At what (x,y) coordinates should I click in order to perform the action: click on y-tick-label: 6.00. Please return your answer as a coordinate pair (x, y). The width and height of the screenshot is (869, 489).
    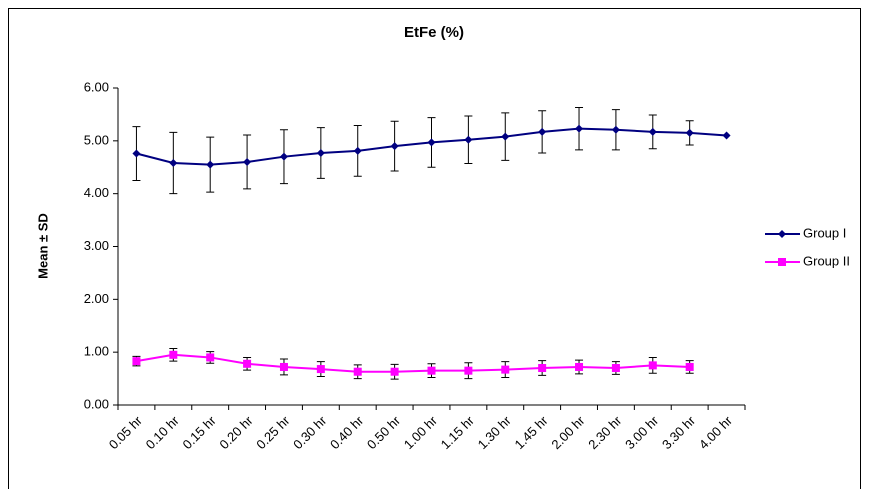
    Looking at the image, I should click on (96, 86).